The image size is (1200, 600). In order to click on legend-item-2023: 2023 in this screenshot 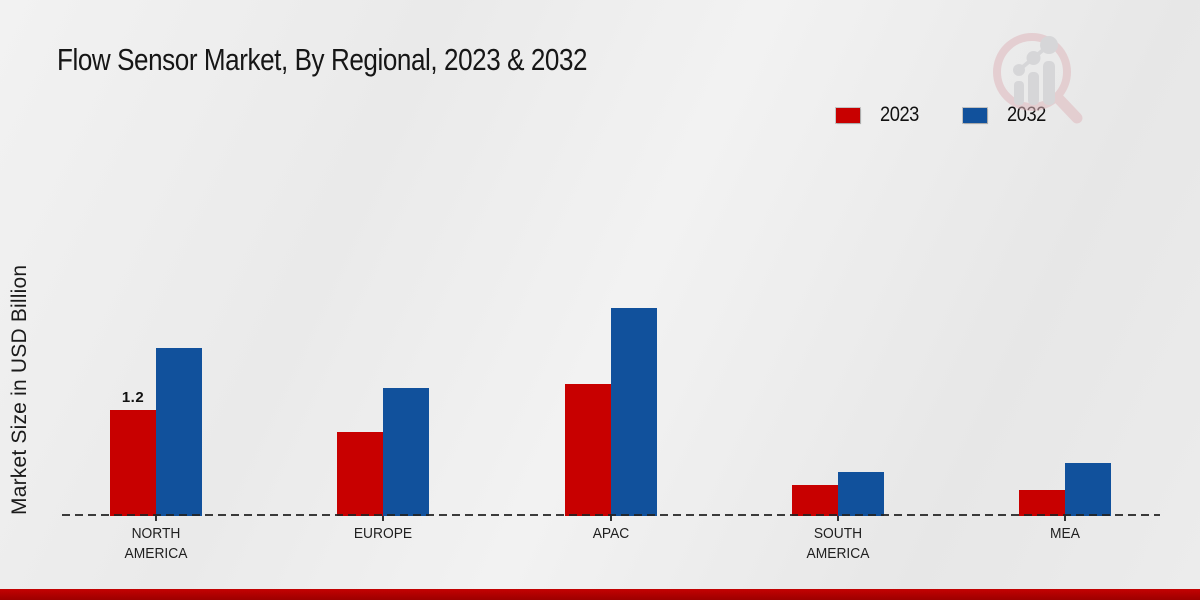, I will do `click(880, 115)`.